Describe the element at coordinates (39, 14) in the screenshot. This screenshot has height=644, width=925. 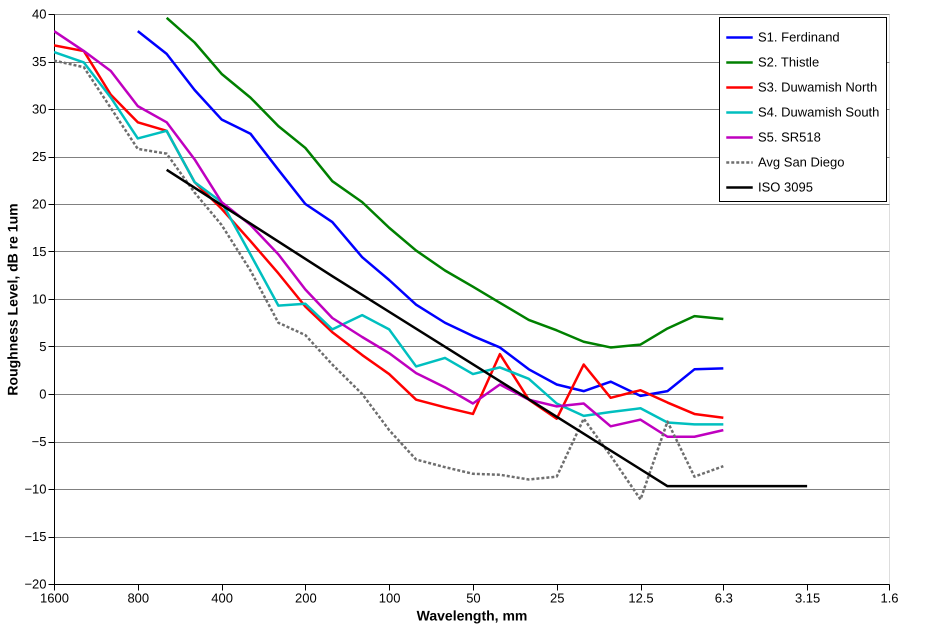
I see `y-tick-label: 40` at that location.